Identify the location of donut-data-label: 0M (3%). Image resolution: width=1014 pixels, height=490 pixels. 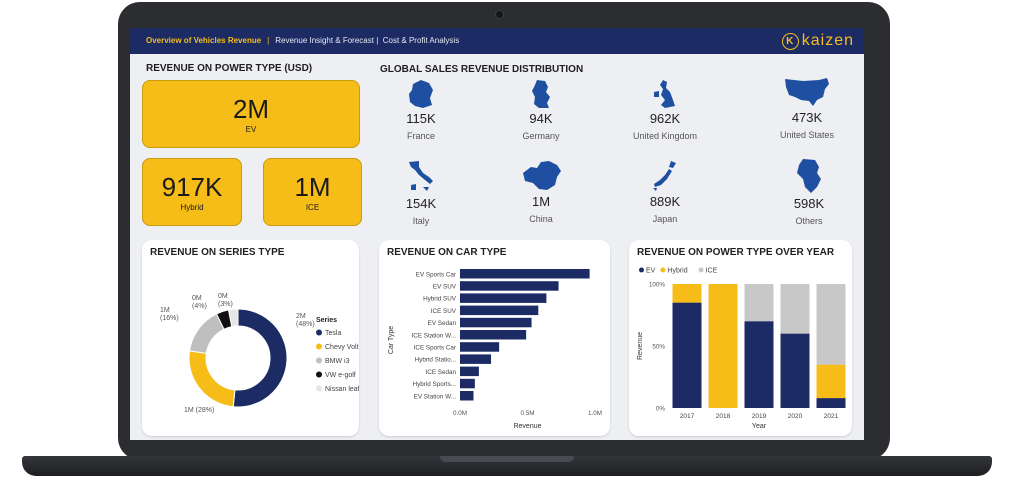
(225, 300).